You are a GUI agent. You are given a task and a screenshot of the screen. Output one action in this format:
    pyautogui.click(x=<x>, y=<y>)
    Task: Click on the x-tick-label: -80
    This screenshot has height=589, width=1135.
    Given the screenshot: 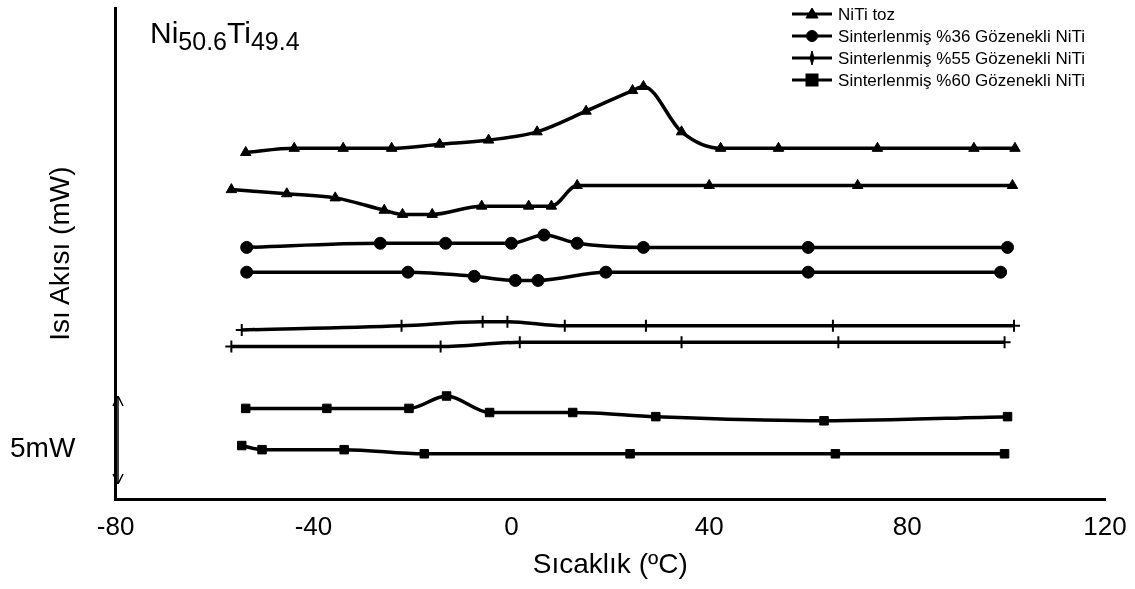 What is the action you would take?
    pyautogui.click(x=115, y=525)
    